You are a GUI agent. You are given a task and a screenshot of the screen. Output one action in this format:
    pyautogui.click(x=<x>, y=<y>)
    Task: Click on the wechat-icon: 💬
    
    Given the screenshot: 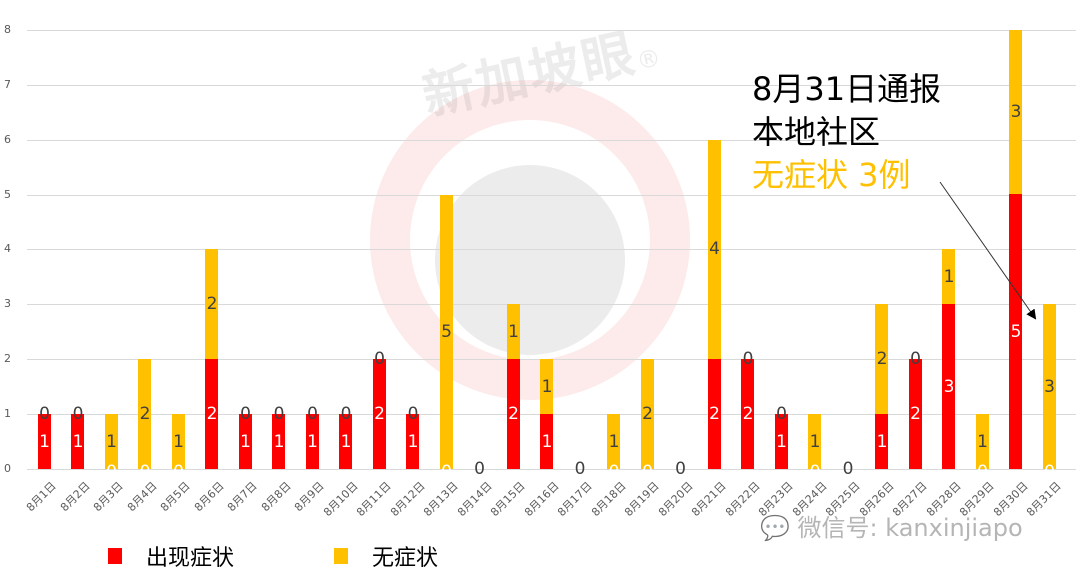 What is the action you would take?
    pyautogui.click(x=775, y=528)
    